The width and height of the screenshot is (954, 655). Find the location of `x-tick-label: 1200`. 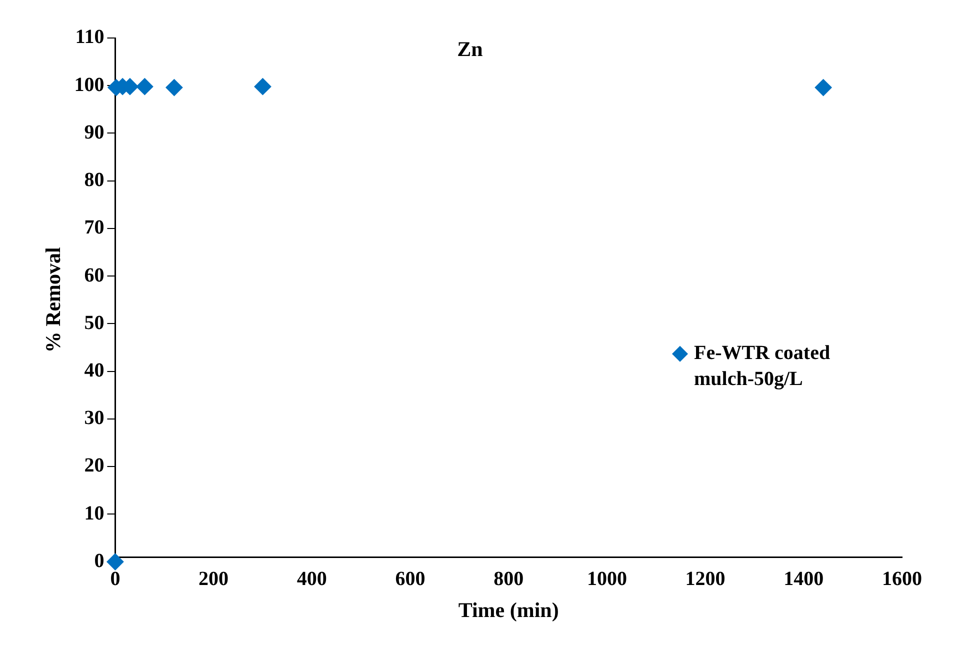

x-tick-label: 1200 is located at coordinates (705, 579).